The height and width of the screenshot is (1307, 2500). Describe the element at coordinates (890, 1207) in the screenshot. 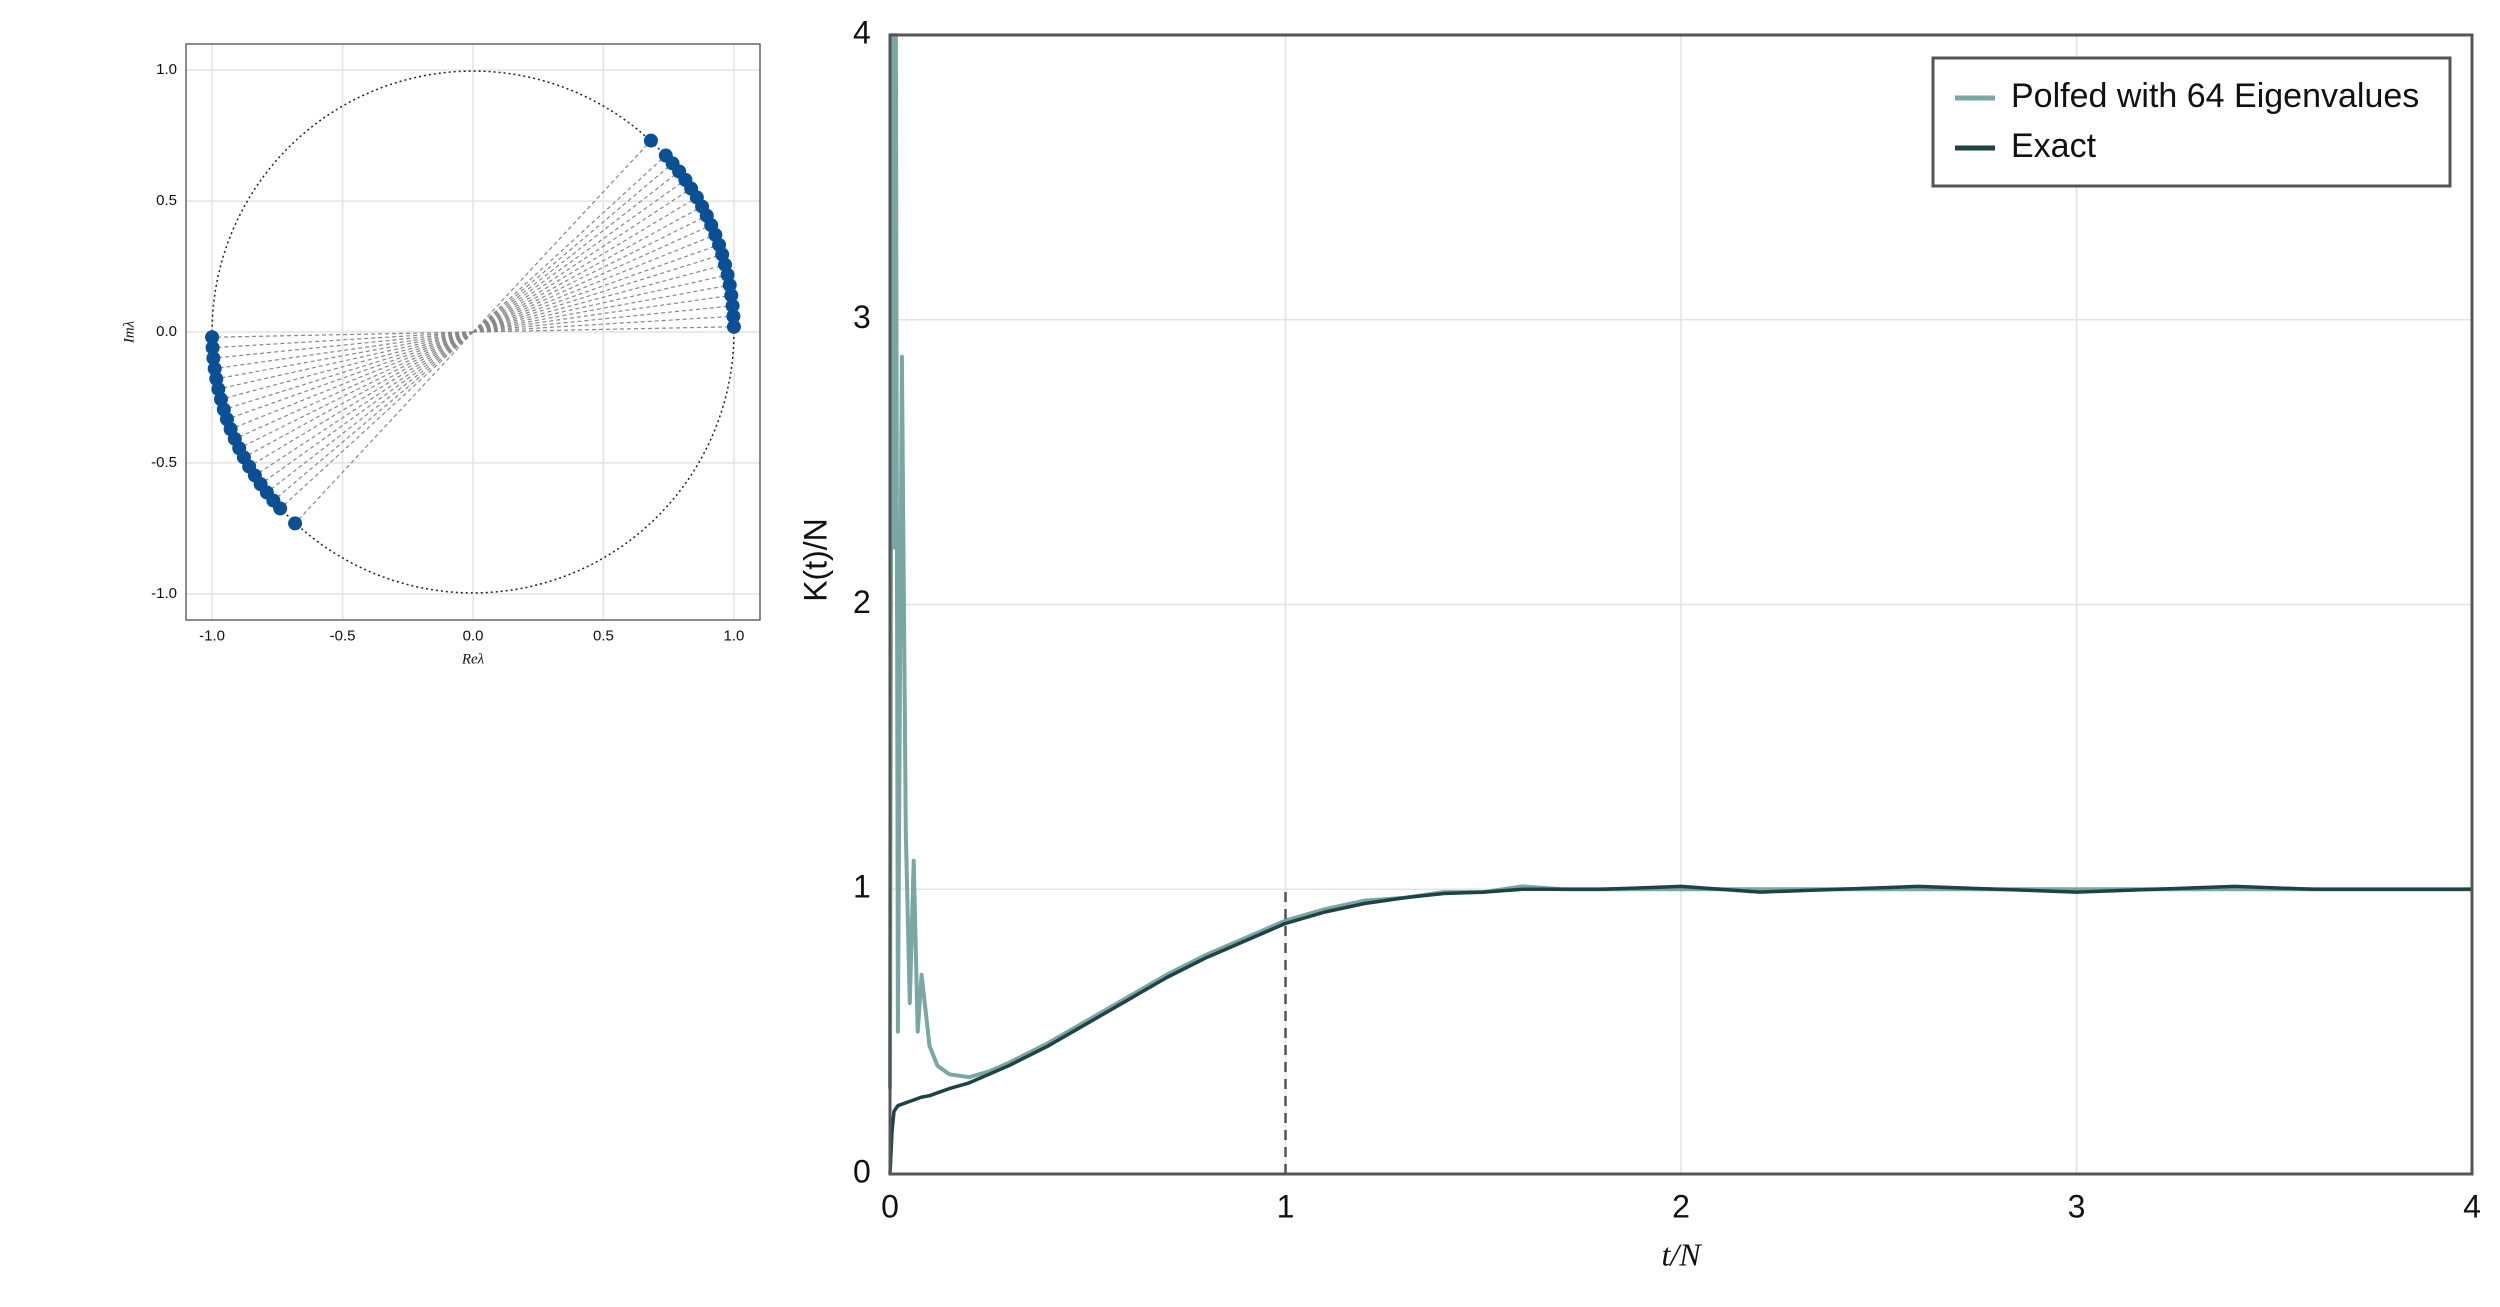

I see `x-tick-label: 0` at that location.